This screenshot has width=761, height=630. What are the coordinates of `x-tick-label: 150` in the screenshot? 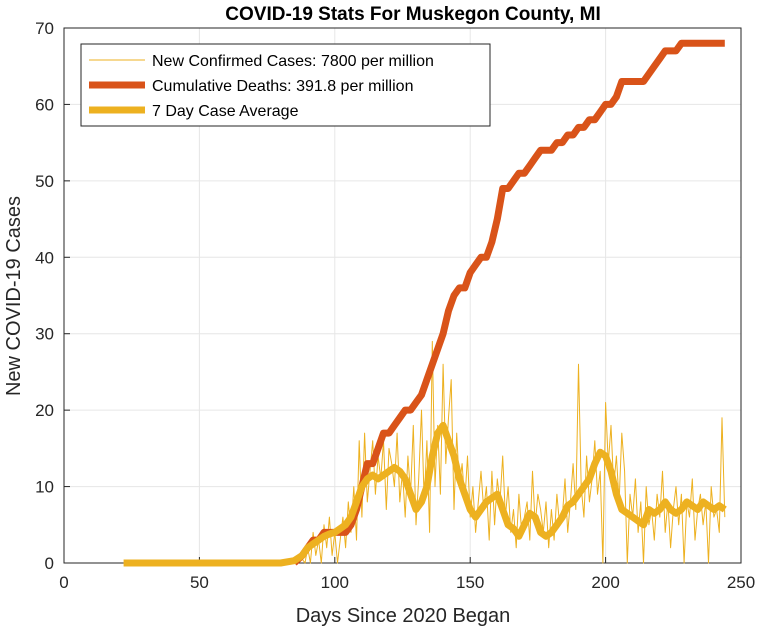 It's located at (470, 582).